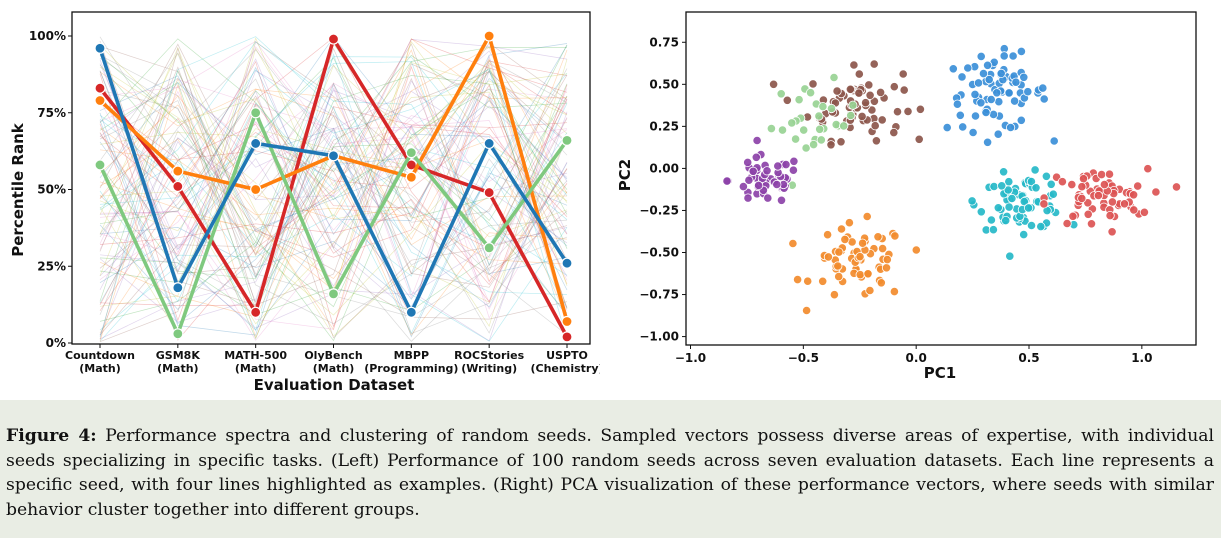  I want to click on dataset-tick-label: USPTO, so click(567, 355).